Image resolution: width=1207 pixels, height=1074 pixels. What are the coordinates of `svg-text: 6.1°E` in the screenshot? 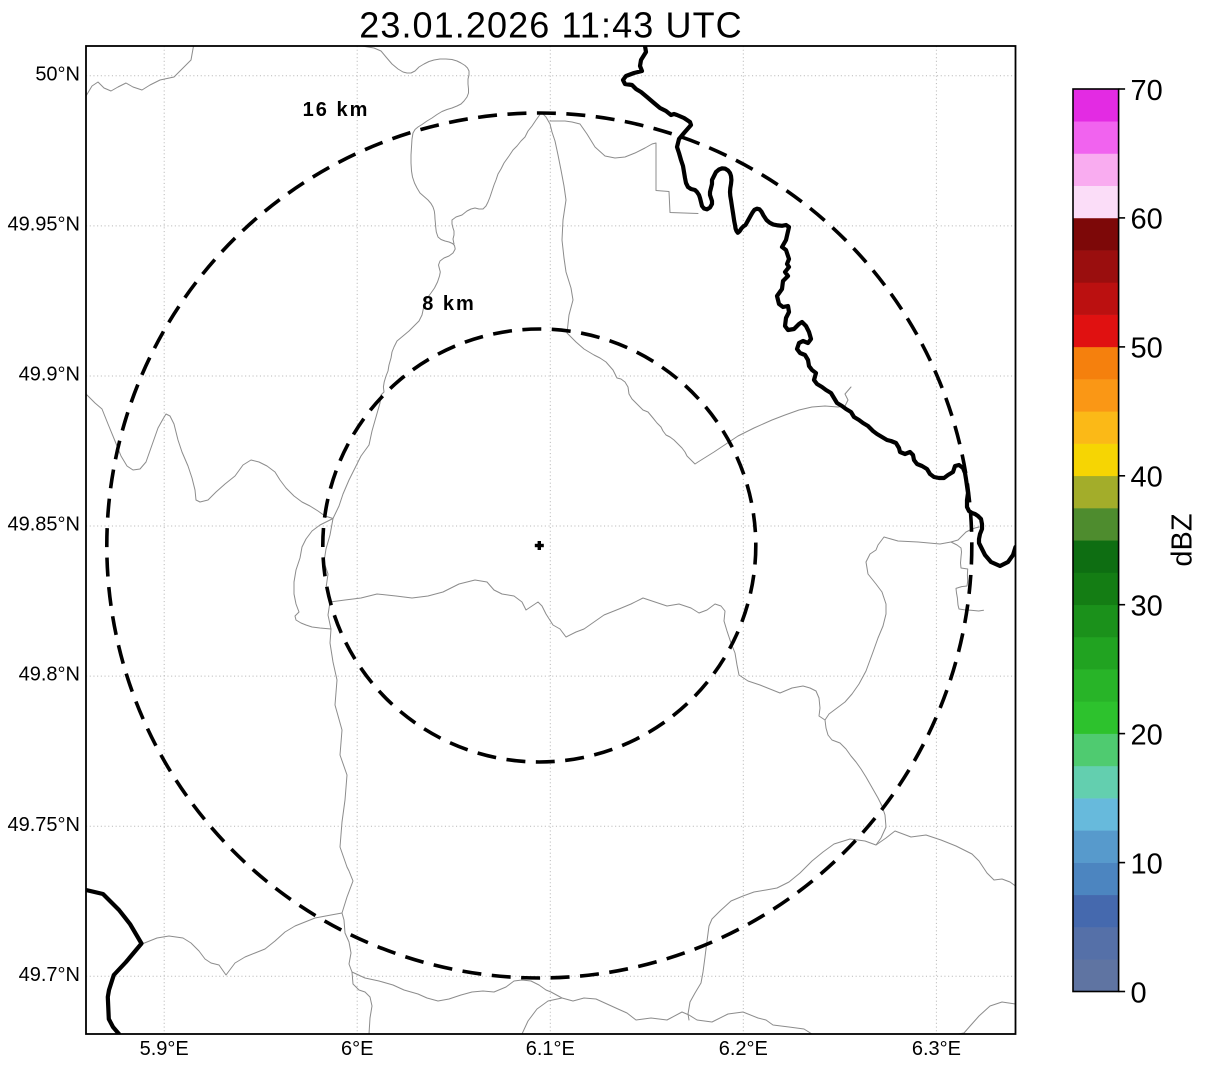 It's located at (550, 1049).